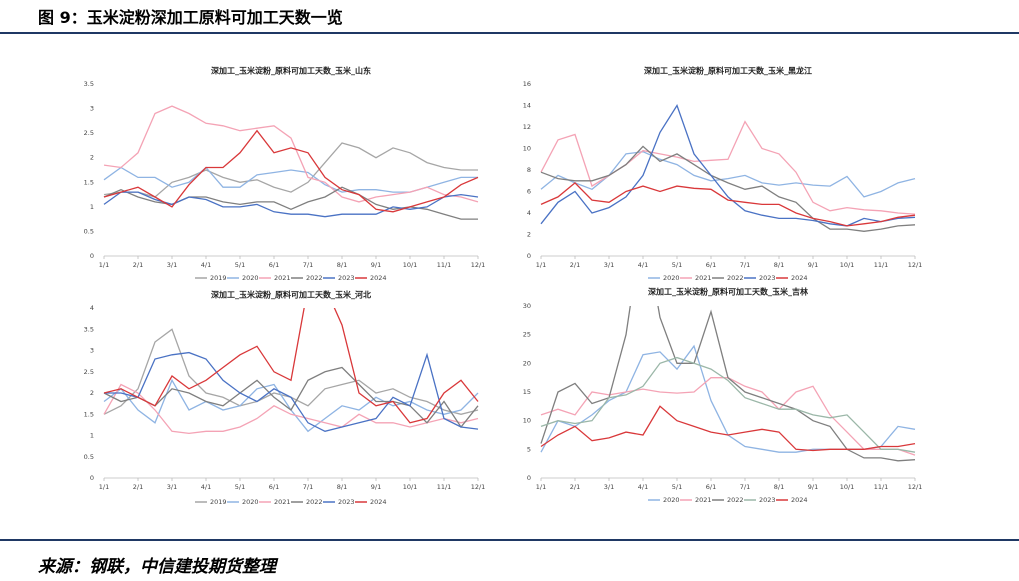 This screenshot has height=581, width=1019. What do you see at coordinates (92, 207) in the screenshot?
I see `y-tick-label: 1` at bounding box center [92, 207].